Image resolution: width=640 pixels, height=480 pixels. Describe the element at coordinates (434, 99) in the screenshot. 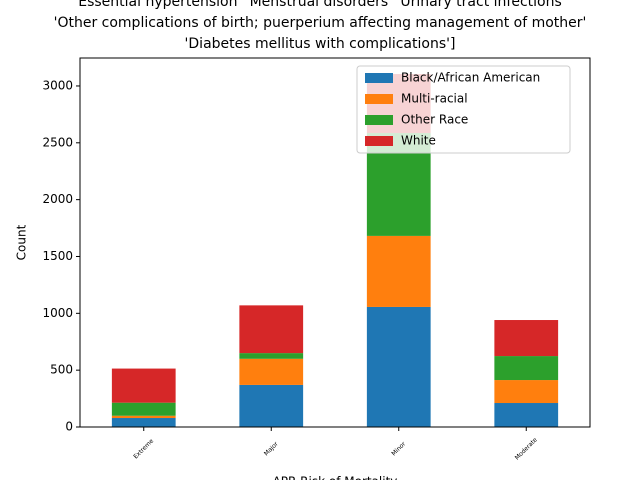

I see `legend-label: Multi-racial` at that location.